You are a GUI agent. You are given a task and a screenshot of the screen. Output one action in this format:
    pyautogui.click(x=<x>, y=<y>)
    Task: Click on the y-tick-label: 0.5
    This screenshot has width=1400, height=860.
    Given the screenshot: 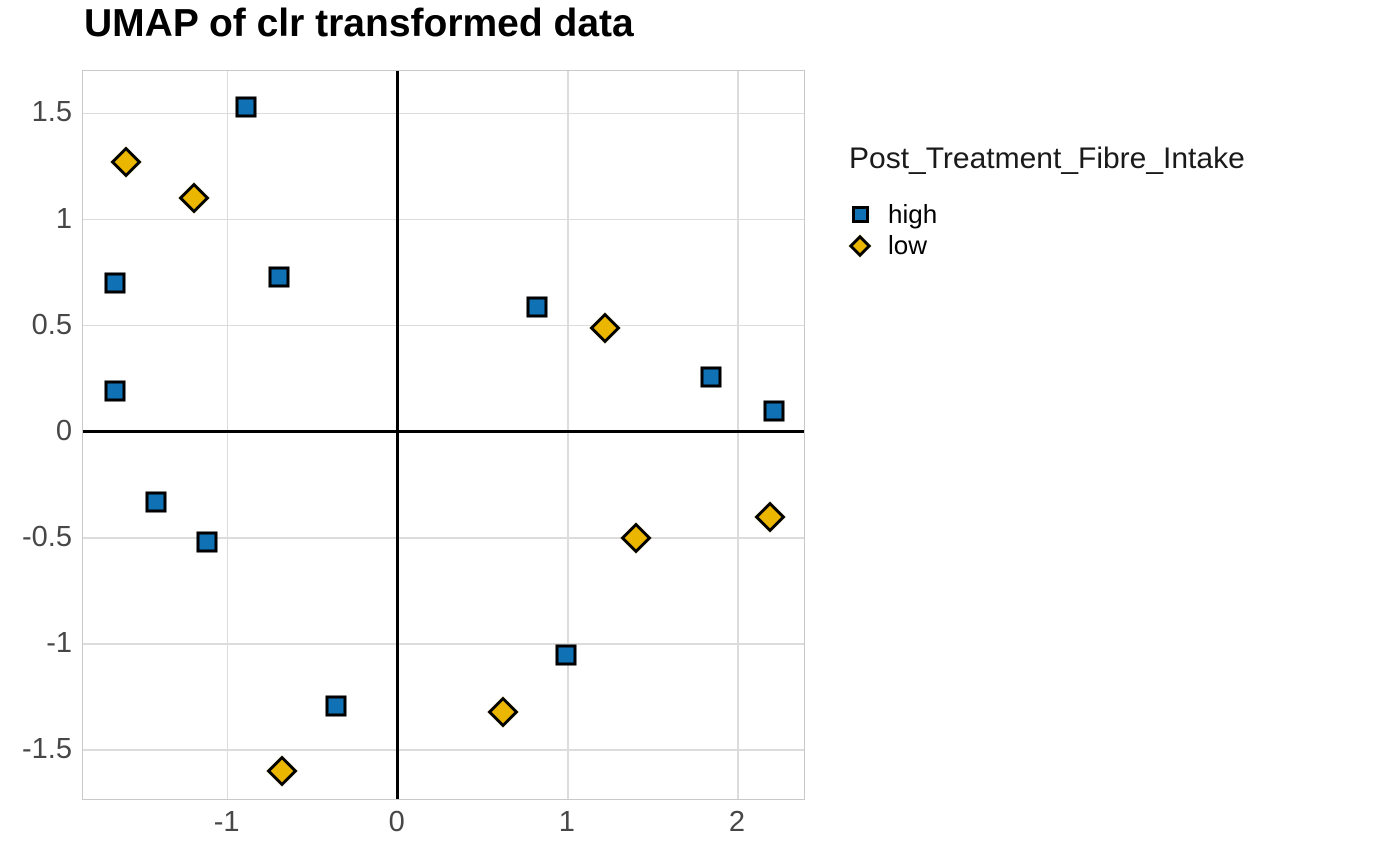 What is the action you would take?
    pyautogui.click(x=51, y=324)
    